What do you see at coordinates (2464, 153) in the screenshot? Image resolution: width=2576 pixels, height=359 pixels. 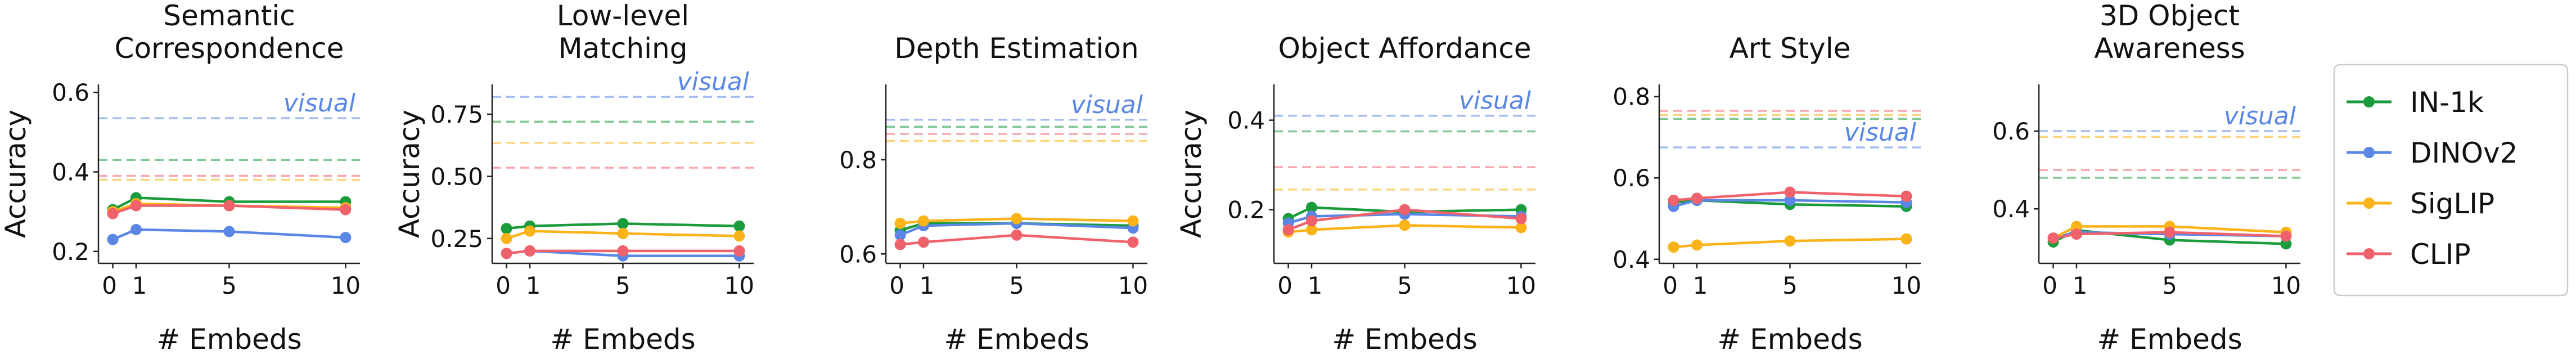 I see `legend-label-dinov2: DINOv2` at bounding box center [2464, 153].